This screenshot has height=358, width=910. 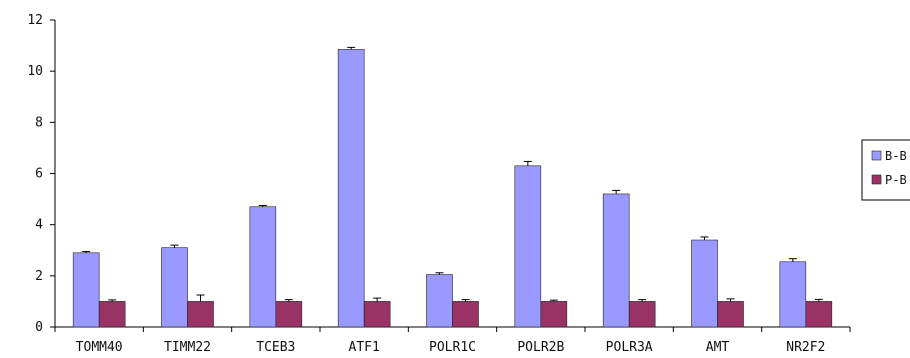 I want to click on bar-p-b-polr3a, so click(x=642, y=314).